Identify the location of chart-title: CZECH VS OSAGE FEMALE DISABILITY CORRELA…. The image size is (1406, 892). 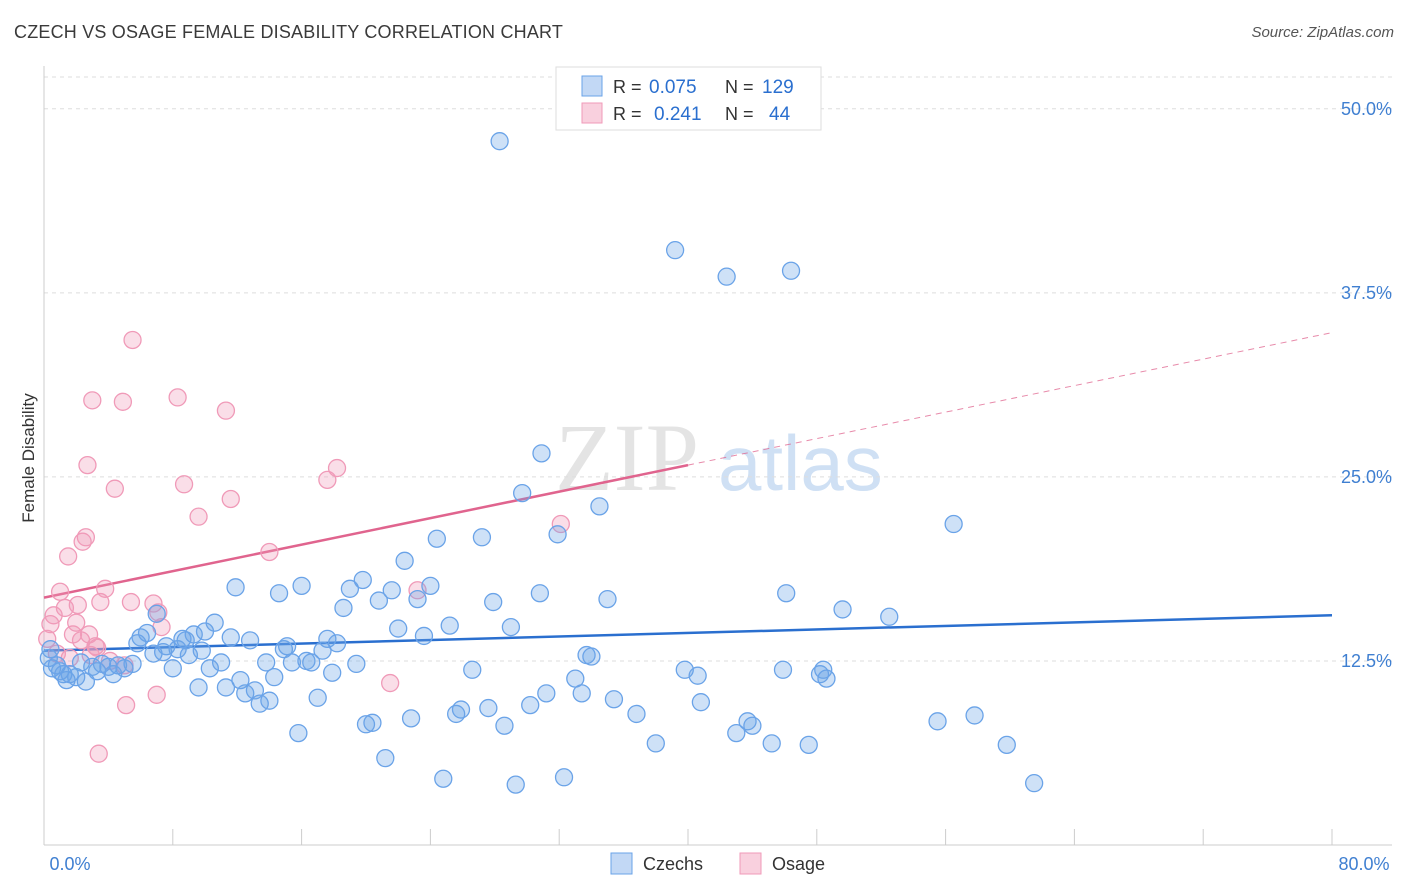
(289, 32).